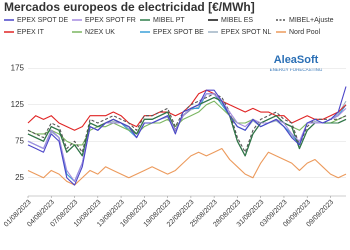  What do you see at coordinates (296, 60) in the screenshot?
I see `logo-name: AleaSoft` at bounding box center [296, 60].